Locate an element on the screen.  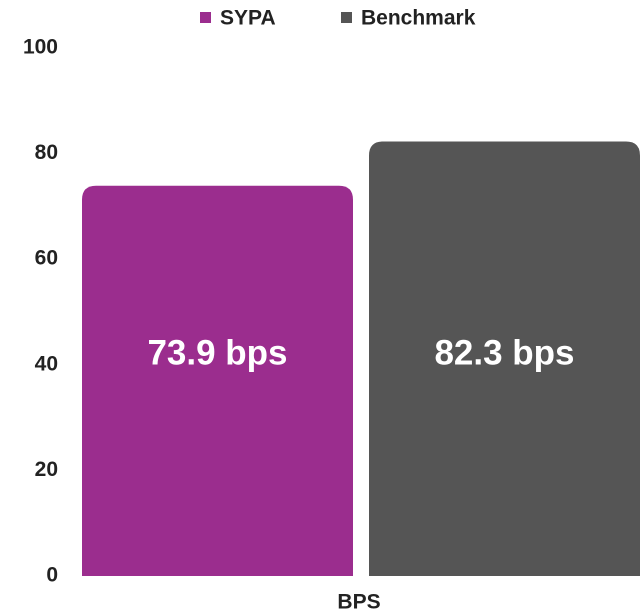
x-tick-label: BPS is located at coordinates (358, 602).